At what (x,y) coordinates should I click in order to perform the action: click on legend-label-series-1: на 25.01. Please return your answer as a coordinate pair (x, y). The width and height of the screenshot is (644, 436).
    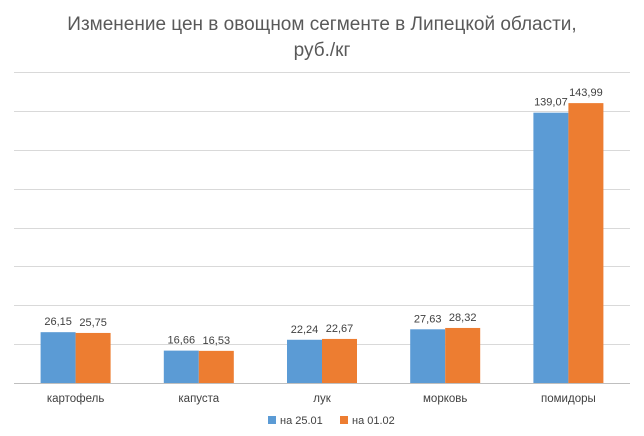
    Looking at the image, I should click on (301, 421).